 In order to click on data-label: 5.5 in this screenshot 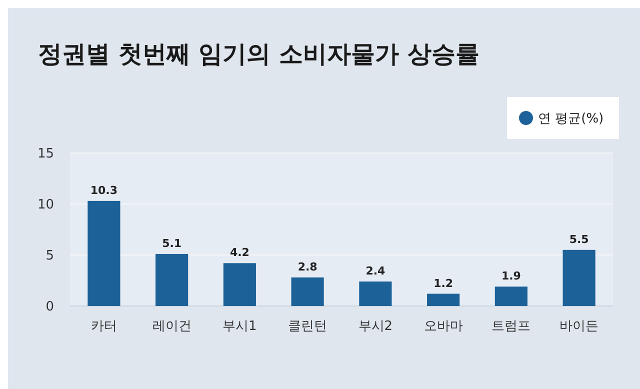, I will do `click(579, 239)`.